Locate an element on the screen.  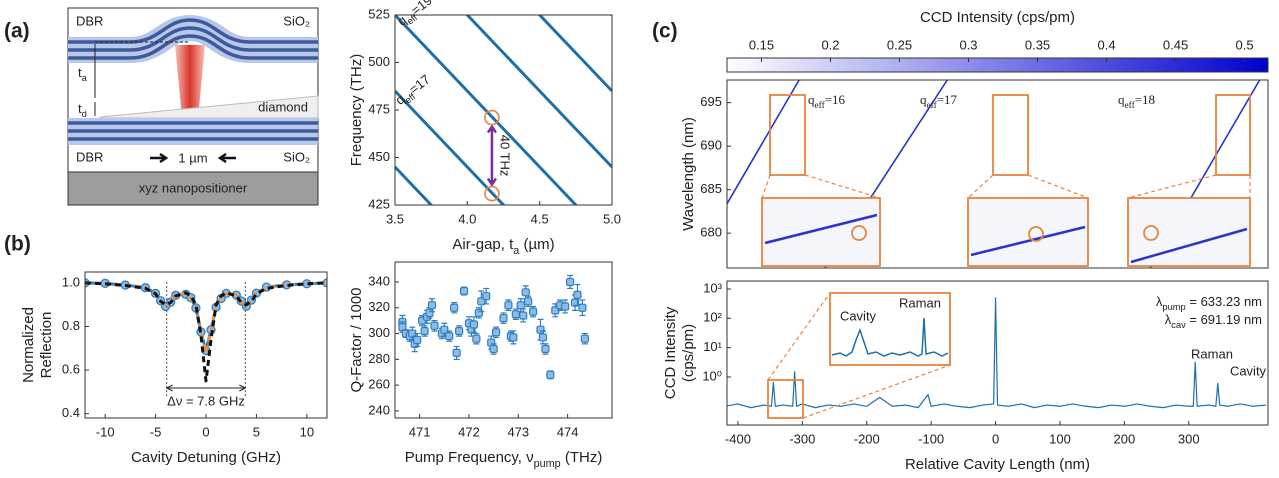
y-tick-label: 680 is located at coordinates (711, 232).